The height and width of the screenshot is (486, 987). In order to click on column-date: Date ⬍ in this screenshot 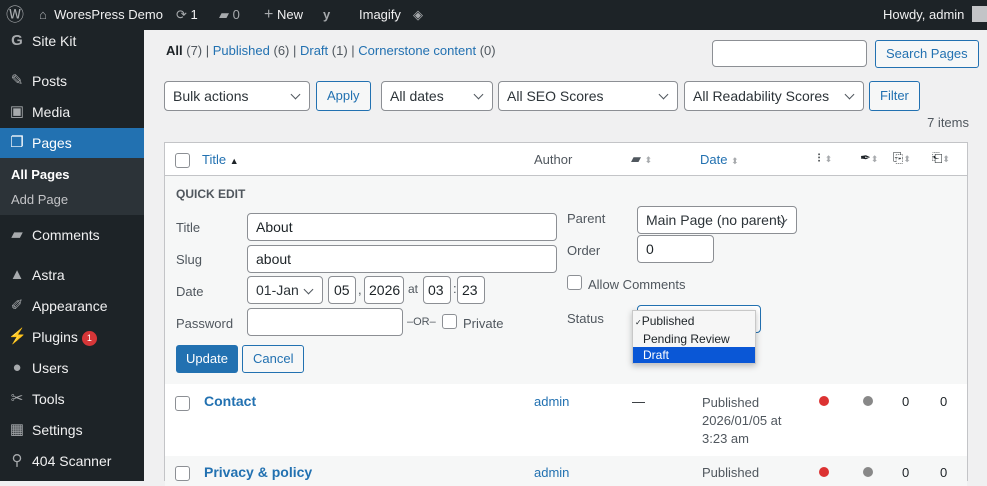, I will do `click(719, 159)`.